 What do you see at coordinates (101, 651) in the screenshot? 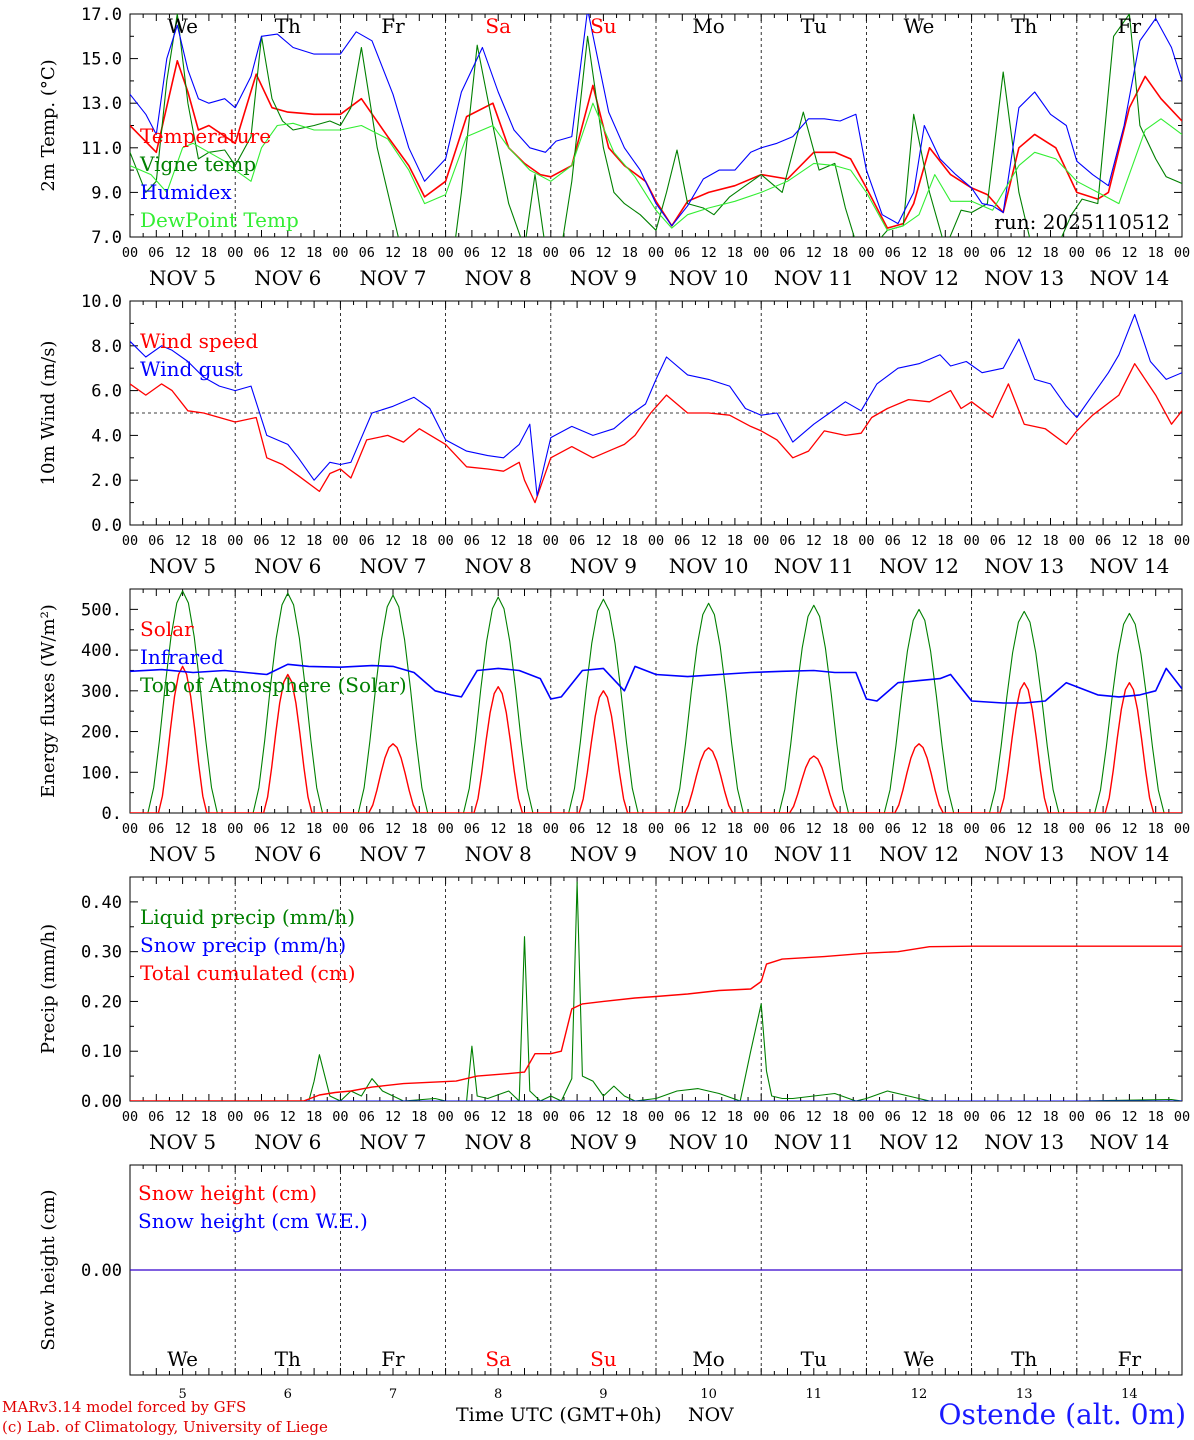
I see `y-tick-label: 400.` at bounding box center [101, 651].